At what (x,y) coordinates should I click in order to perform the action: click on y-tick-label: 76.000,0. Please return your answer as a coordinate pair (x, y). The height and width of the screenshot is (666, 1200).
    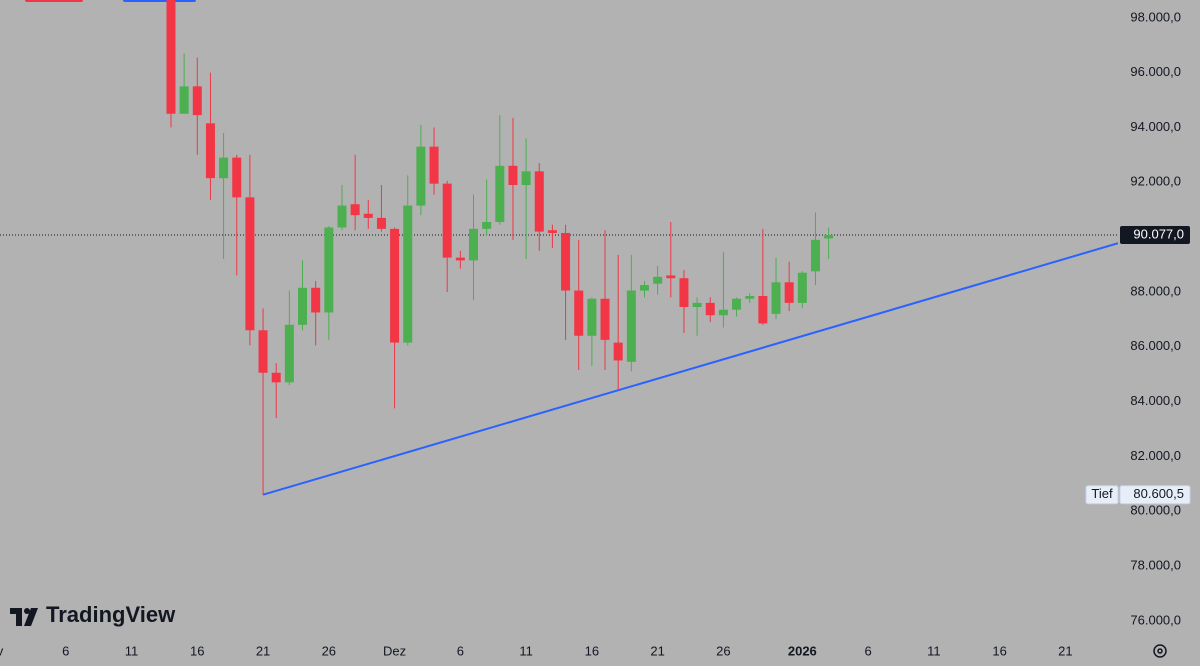
    Looking at the image, I should click on (1155, 619).